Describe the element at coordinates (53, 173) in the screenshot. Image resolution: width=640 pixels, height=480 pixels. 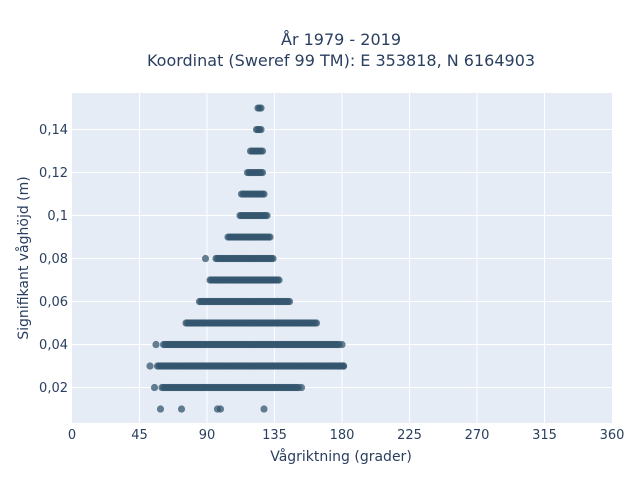
I see `y-tick-label: 0,12` at that location.